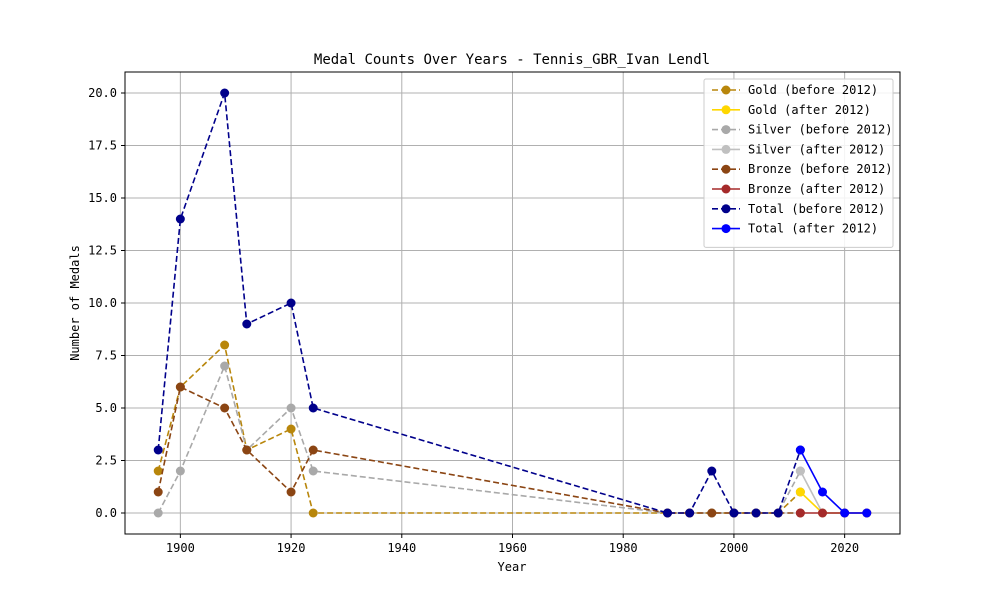 The image size is (1000, 600). Describe the element at coordinates (733, 548) in the screenshot. I see `x-tick-label: 2000` at that location.